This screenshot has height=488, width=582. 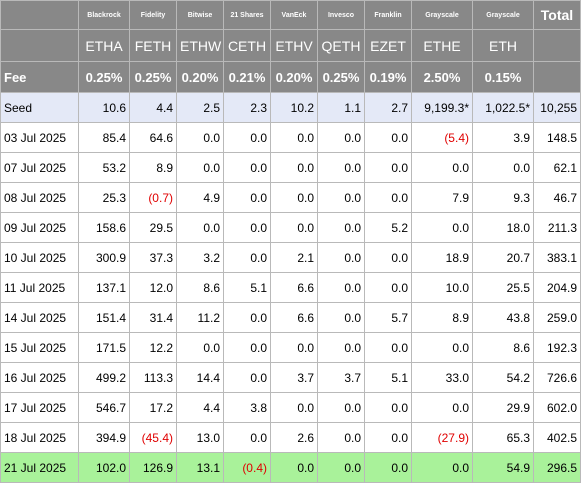 I want to click on fee-label: Fee, so click(x=39, y=77).